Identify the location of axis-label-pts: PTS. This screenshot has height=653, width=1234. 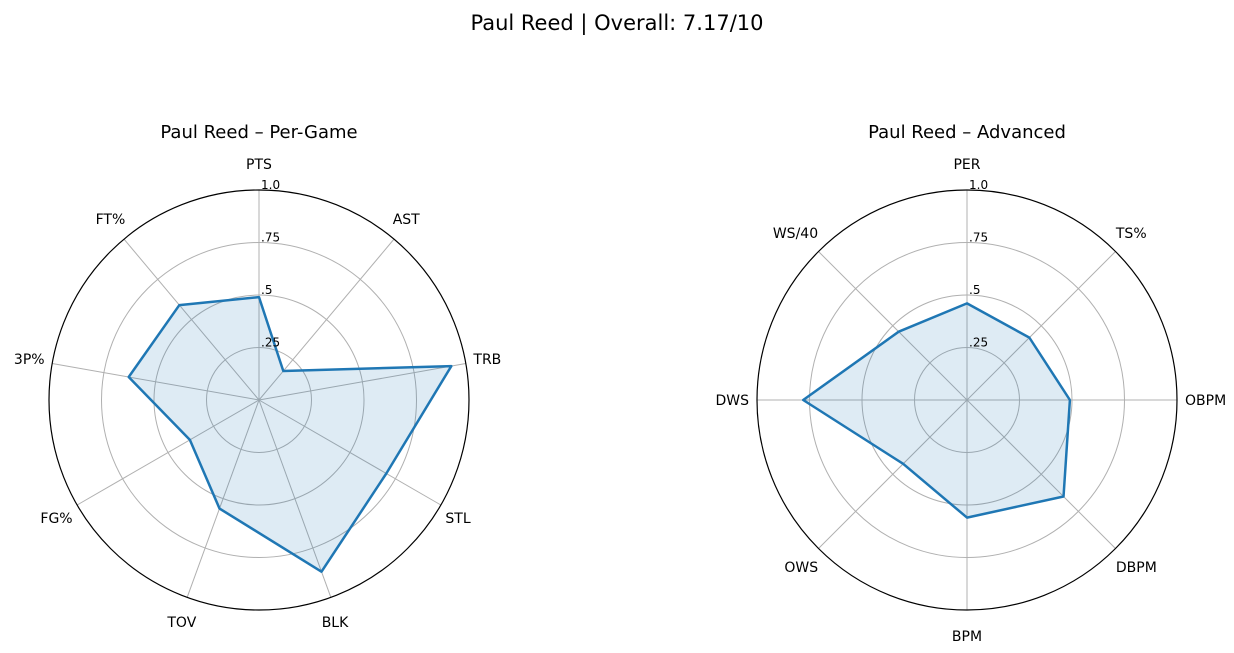
(259, 165).